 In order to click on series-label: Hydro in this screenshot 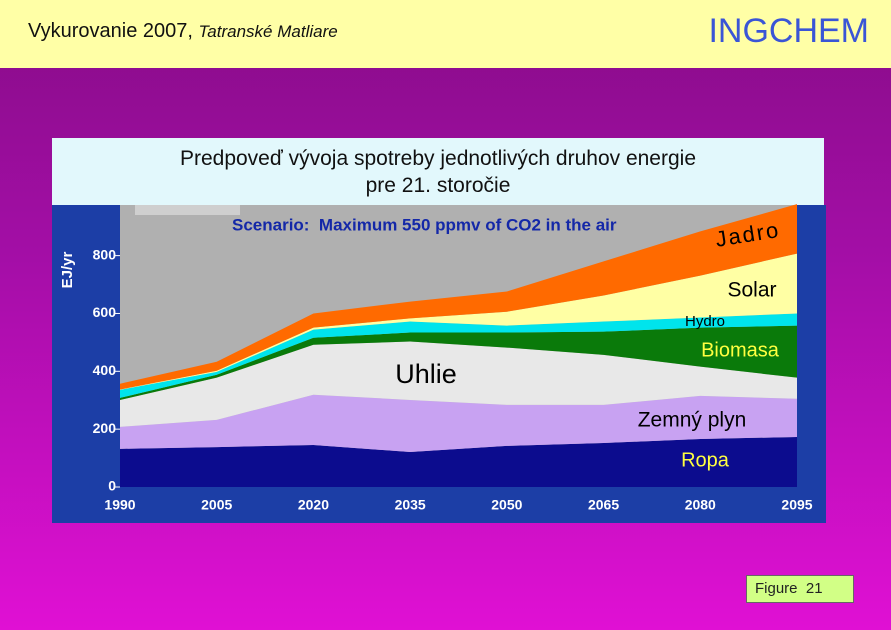, I will do `click(705, 321)`.